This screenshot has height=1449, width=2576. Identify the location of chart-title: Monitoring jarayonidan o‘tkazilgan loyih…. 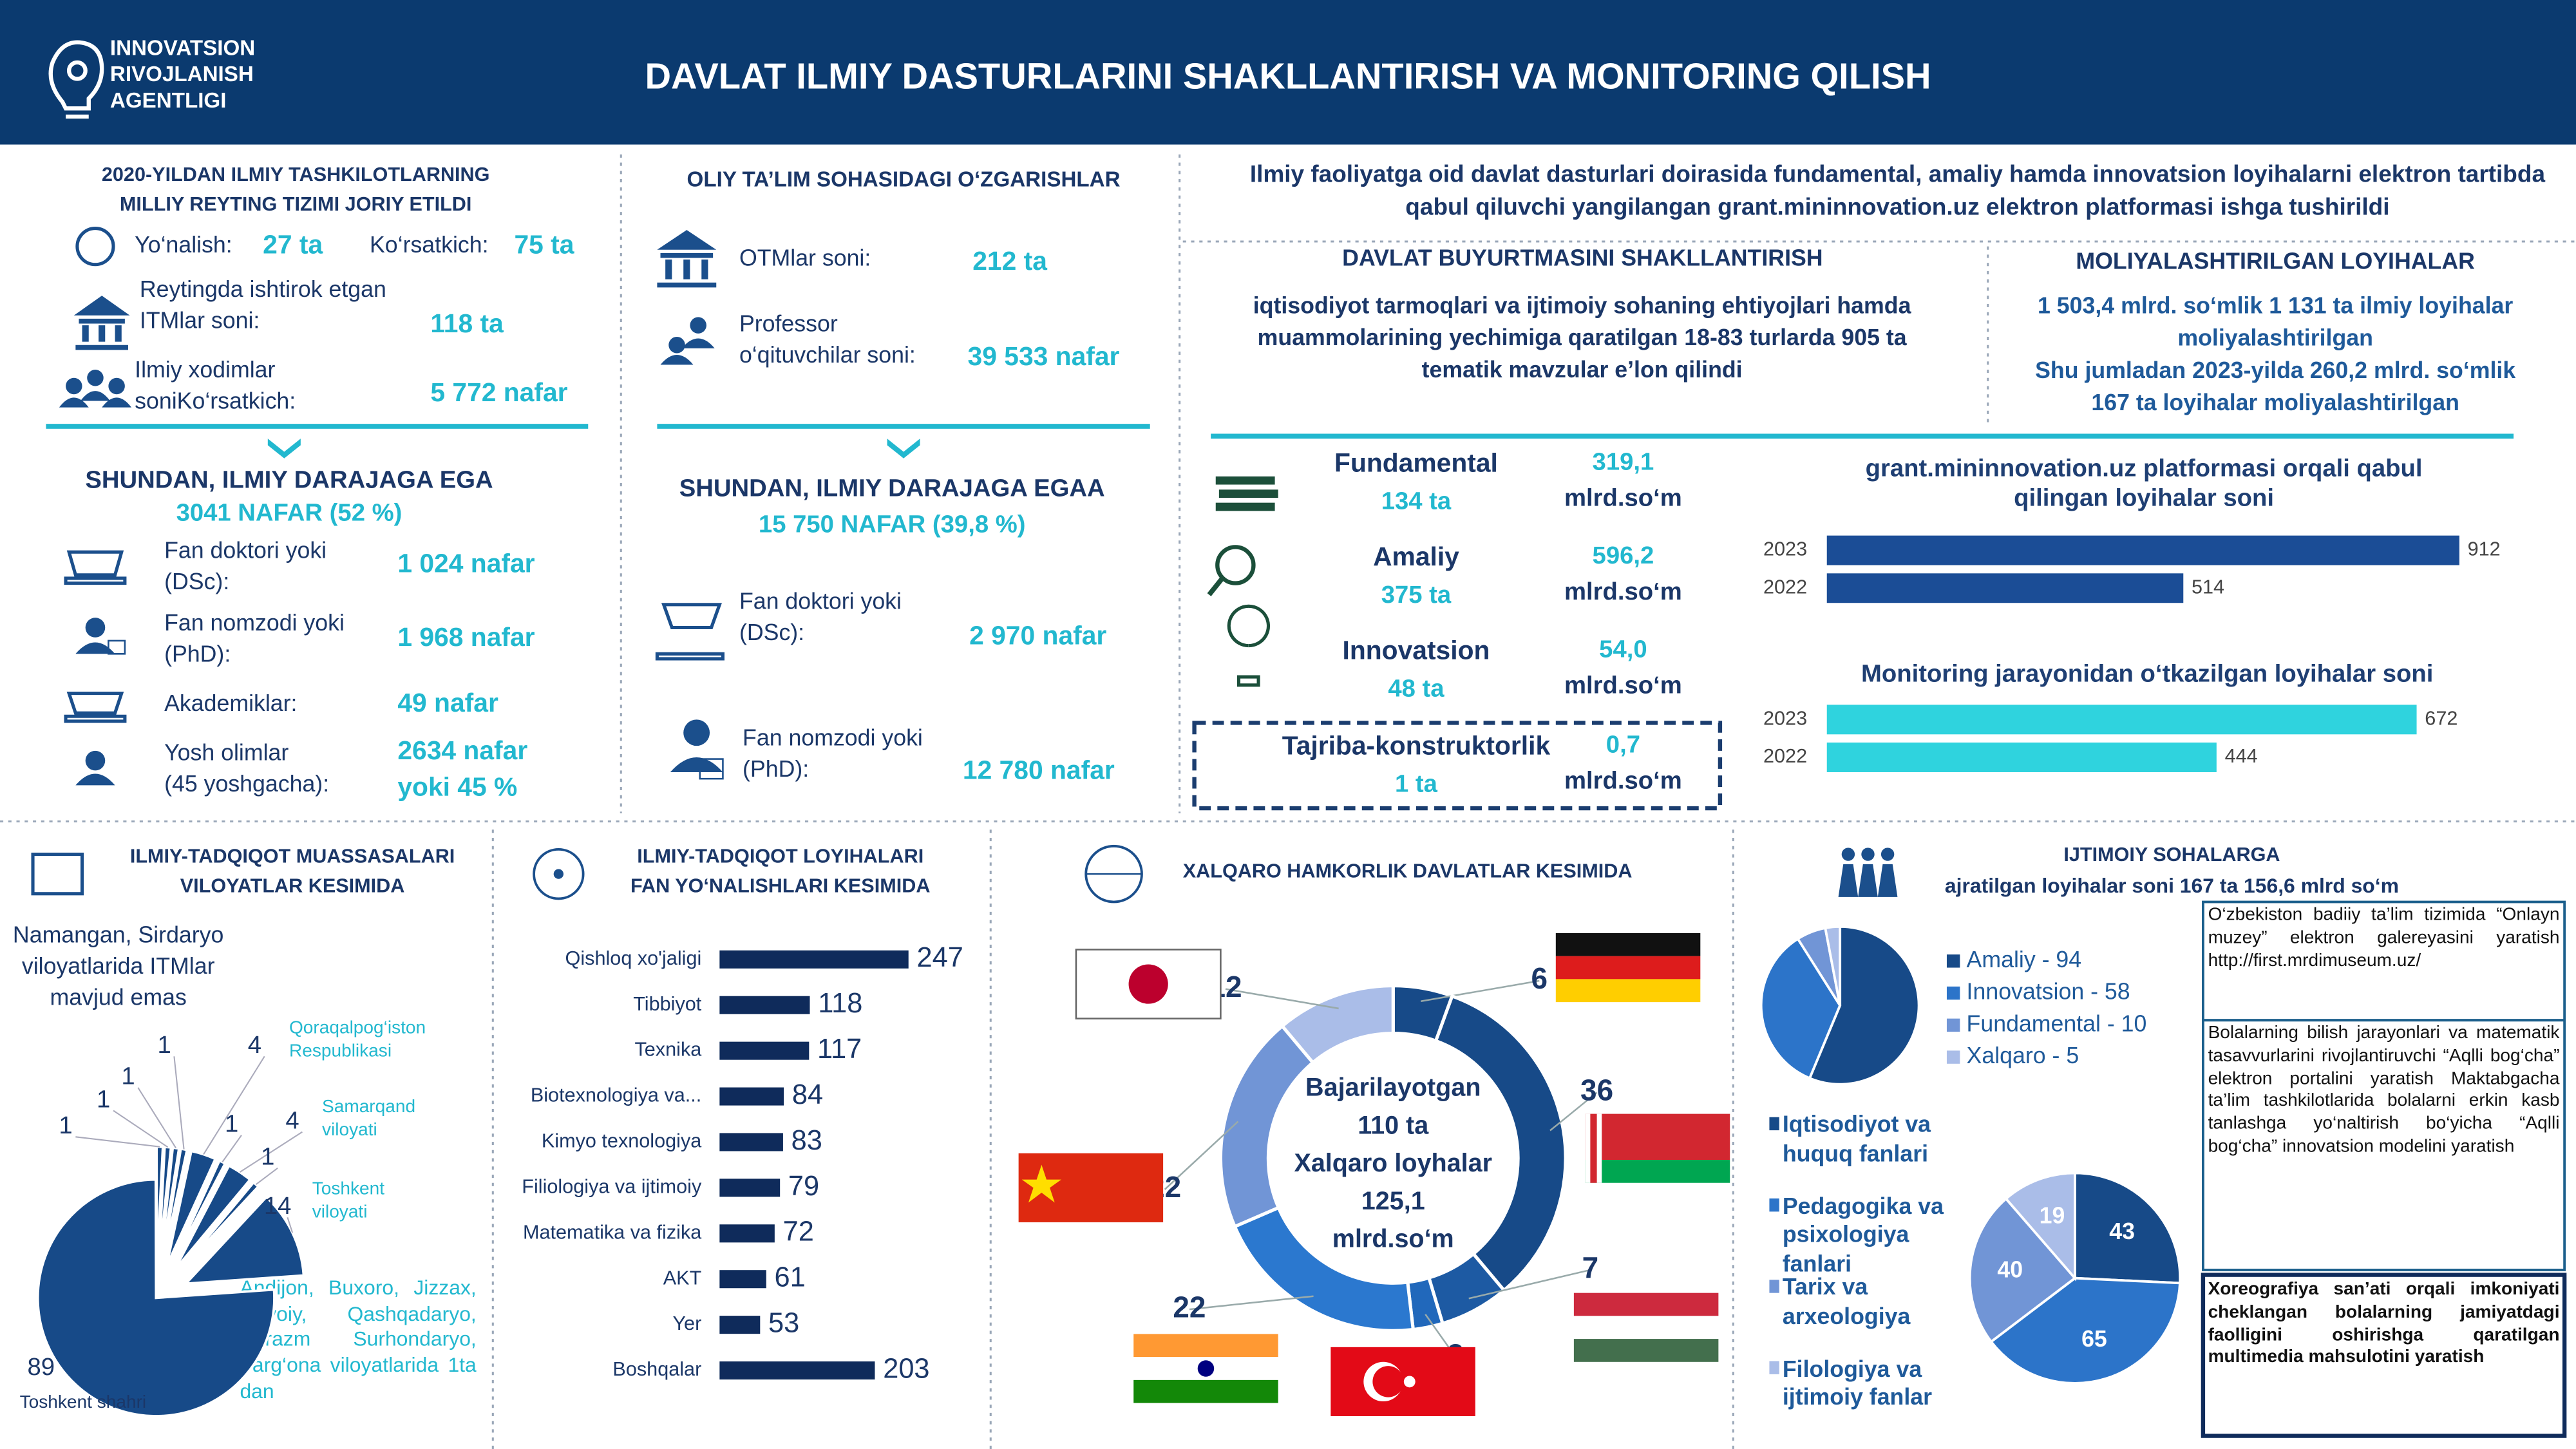
(2147, 674).